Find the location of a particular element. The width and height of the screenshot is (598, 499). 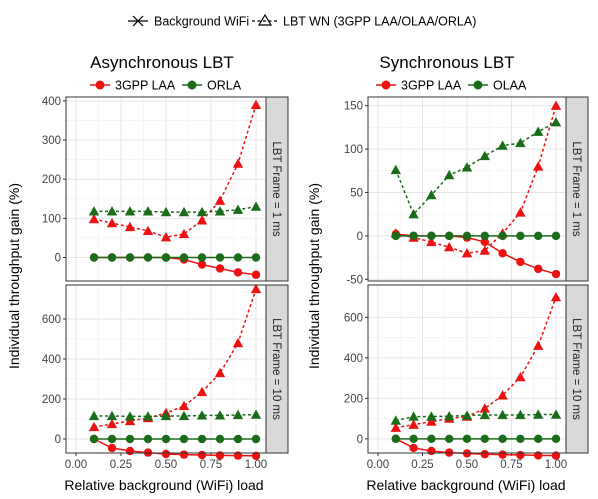

right-legend-label-olaa: OLAA is located at coordinates (510, 86).